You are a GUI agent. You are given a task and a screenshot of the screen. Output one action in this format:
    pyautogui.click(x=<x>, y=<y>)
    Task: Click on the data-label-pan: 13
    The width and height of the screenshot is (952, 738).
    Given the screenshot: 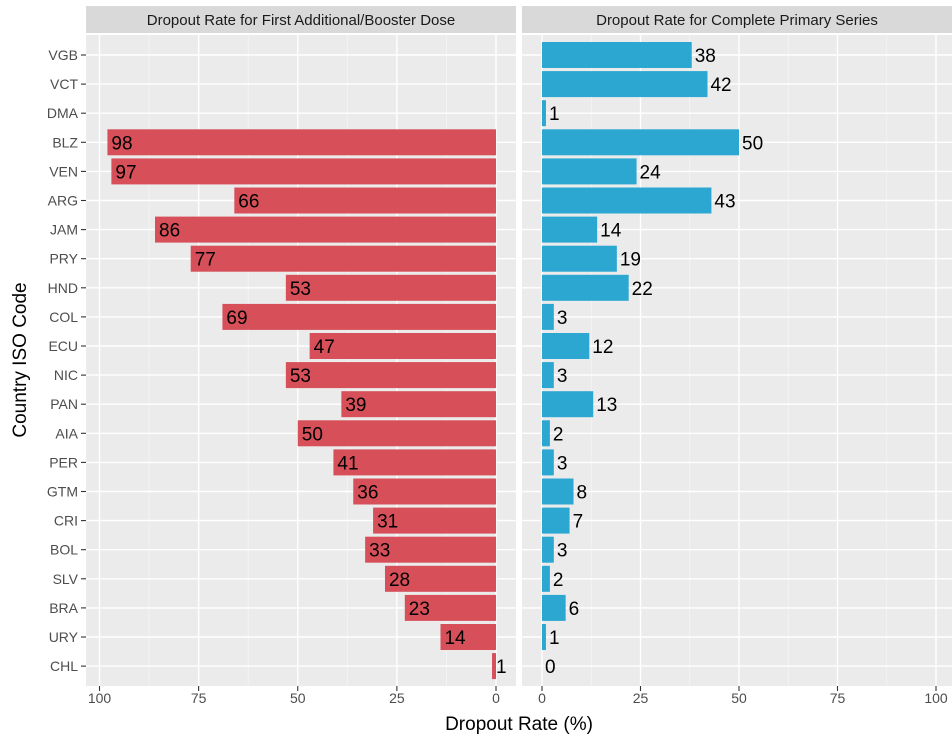 What is the action you would take?
    pyautogui.click(x=606, y=405)
    